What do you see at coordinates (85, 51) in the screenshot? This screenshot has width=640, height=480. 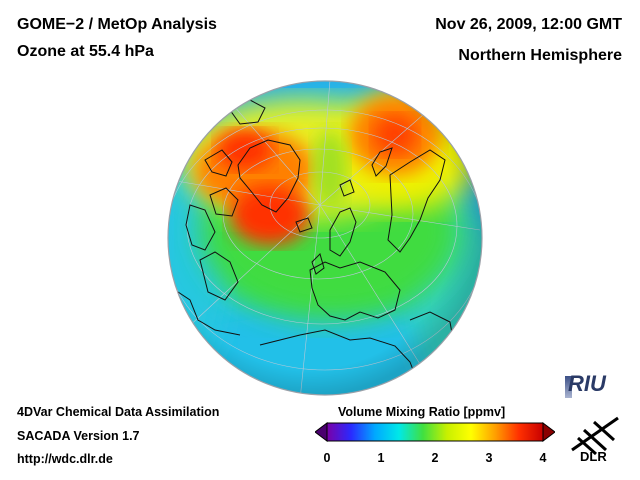 I see `title-line2: Ozone at 55.4 hPa` at bounding box center [85, 51].